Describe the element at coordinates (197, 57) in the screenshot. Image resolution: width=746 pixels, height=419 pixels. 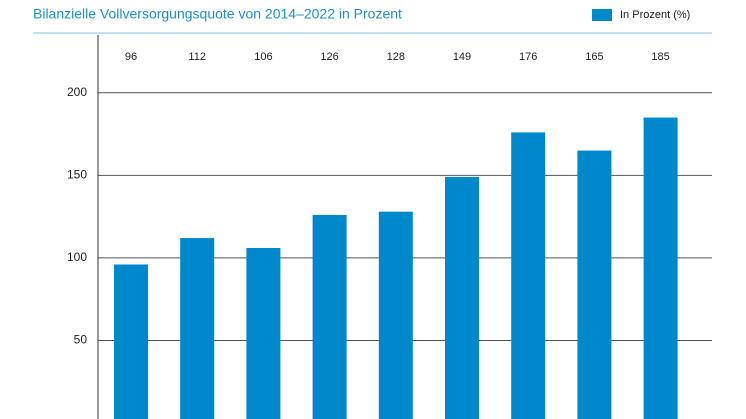
I see `data-label: 112` at that location.